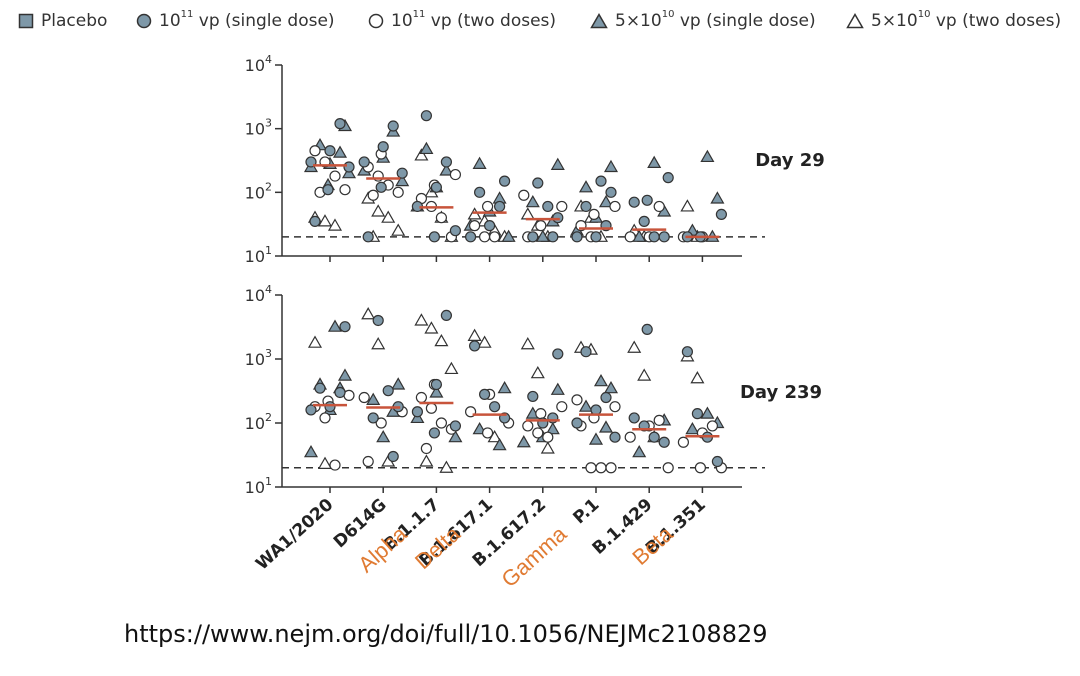  I want to click on filled-circle-marker-icon, so click(144, 21).